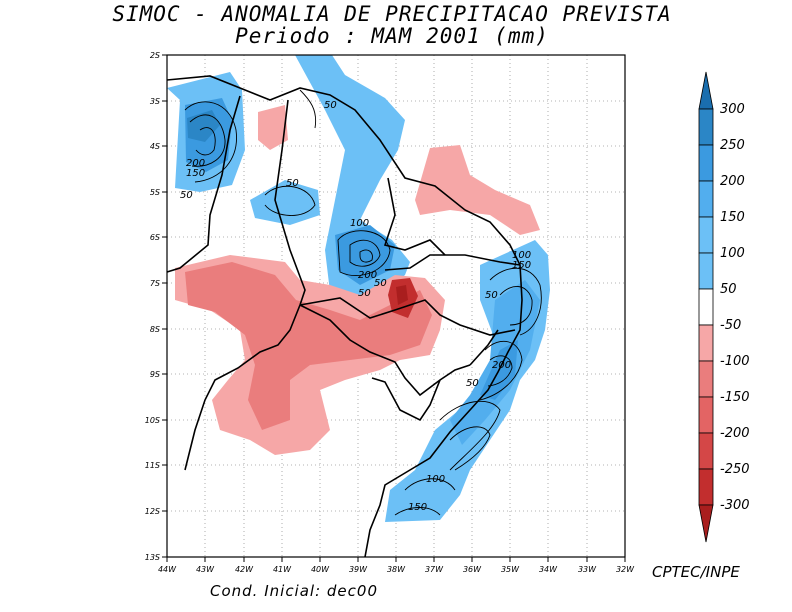  What do you see at coordinates (735, 361) in the screenshot?
I see `colorbar-label: -100` at bounding box center [735, 361].